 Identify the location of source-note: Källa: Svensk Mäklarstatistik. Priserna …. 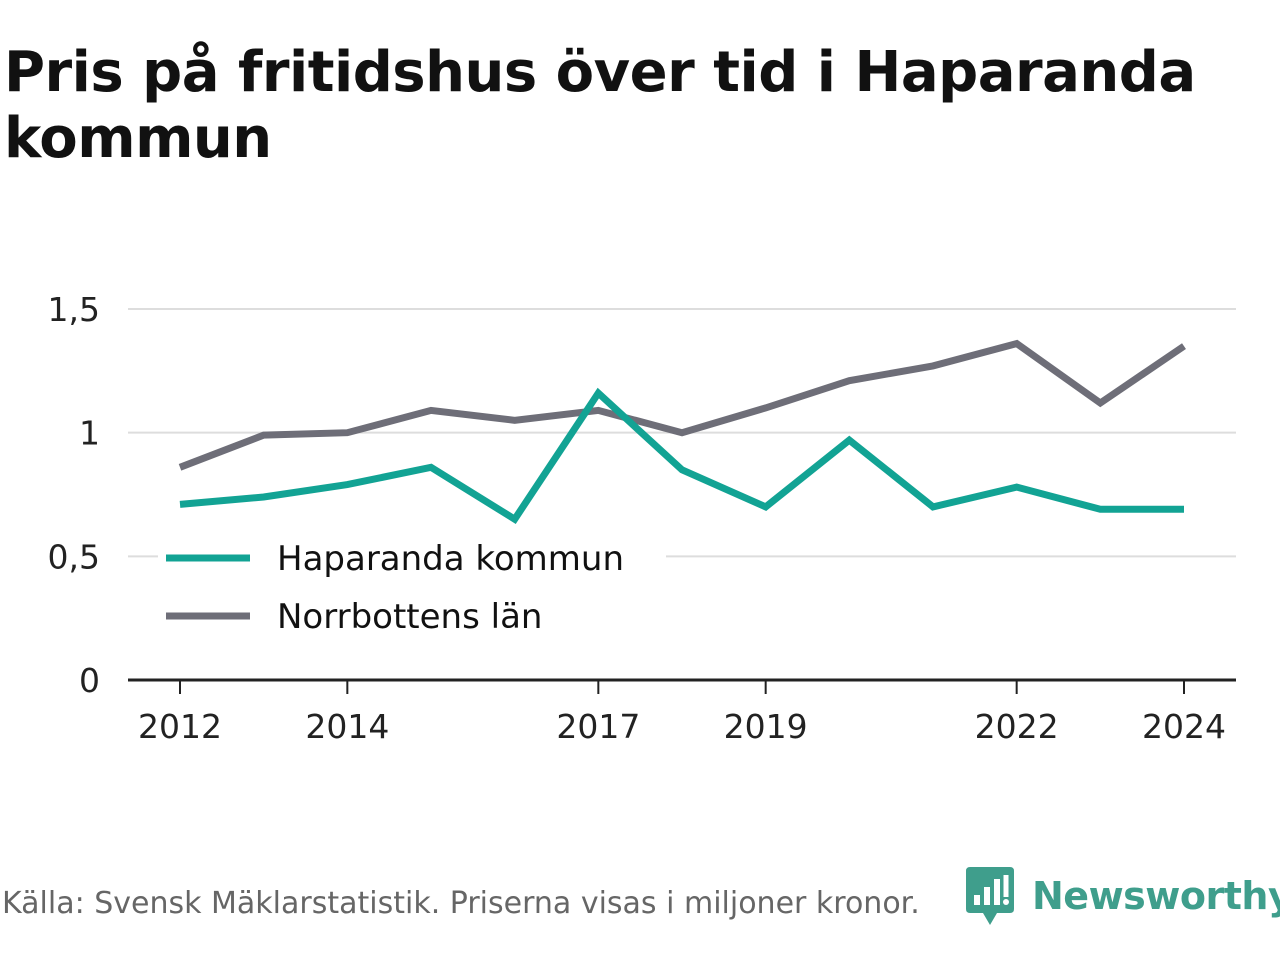
(461, 903).